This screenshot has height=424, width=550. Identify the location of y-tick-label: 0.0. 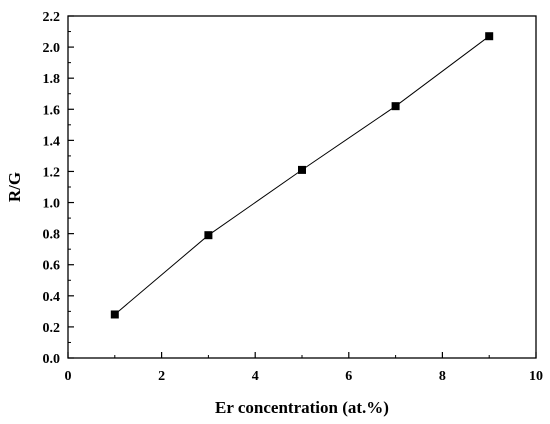
(52, 359).